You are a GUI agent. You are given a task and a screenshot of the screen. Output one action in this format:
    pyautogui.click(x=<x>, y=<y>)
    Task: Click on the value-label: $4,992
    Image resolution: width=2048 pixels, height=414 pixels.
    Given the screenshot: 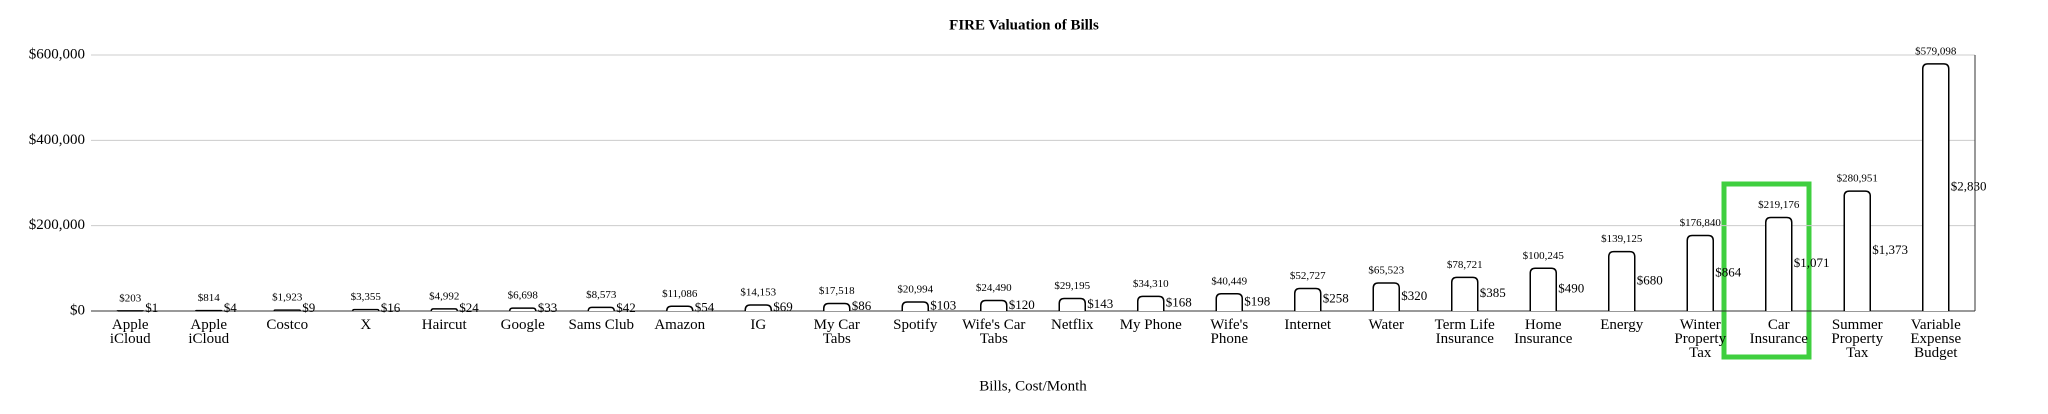 What is the action you would take?
    pyautogui.click(x=444, y=296)
    